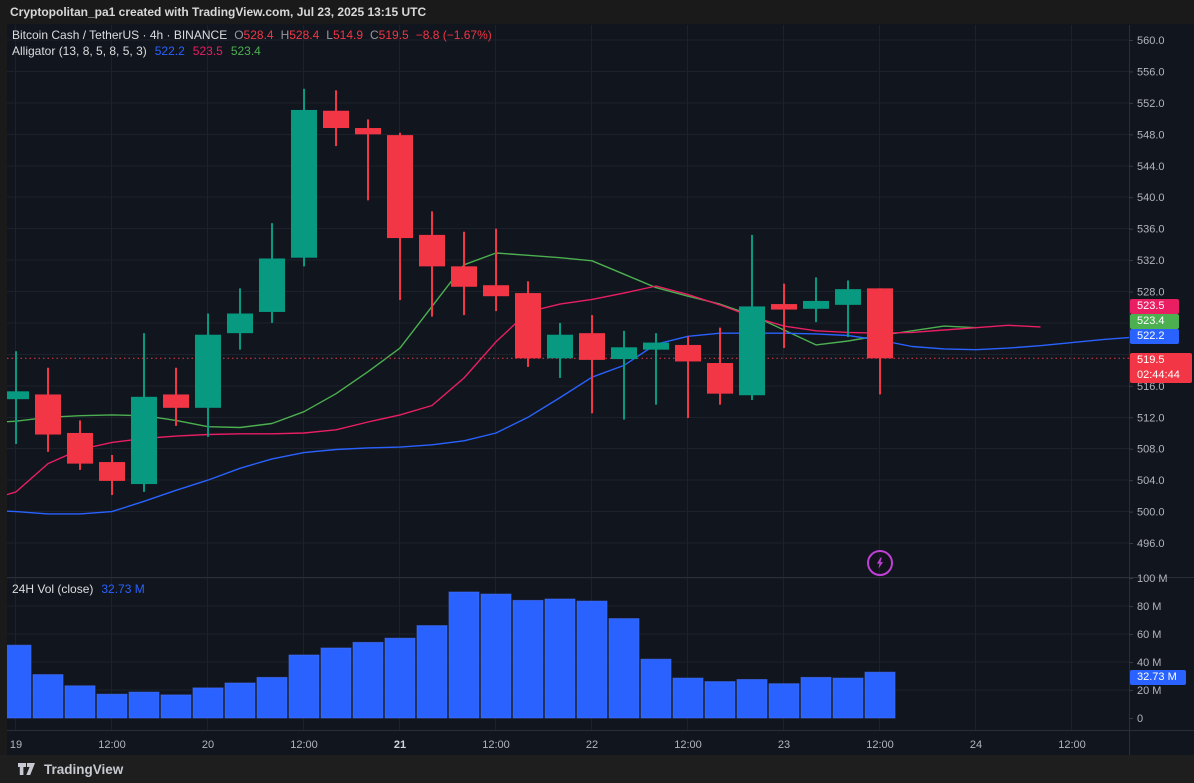 The image size is (1194, 783). What do you see at coordinates (26, 769) in the screenshot?
I see `tradingview-logo-icon` at bounding box center [26, 769].